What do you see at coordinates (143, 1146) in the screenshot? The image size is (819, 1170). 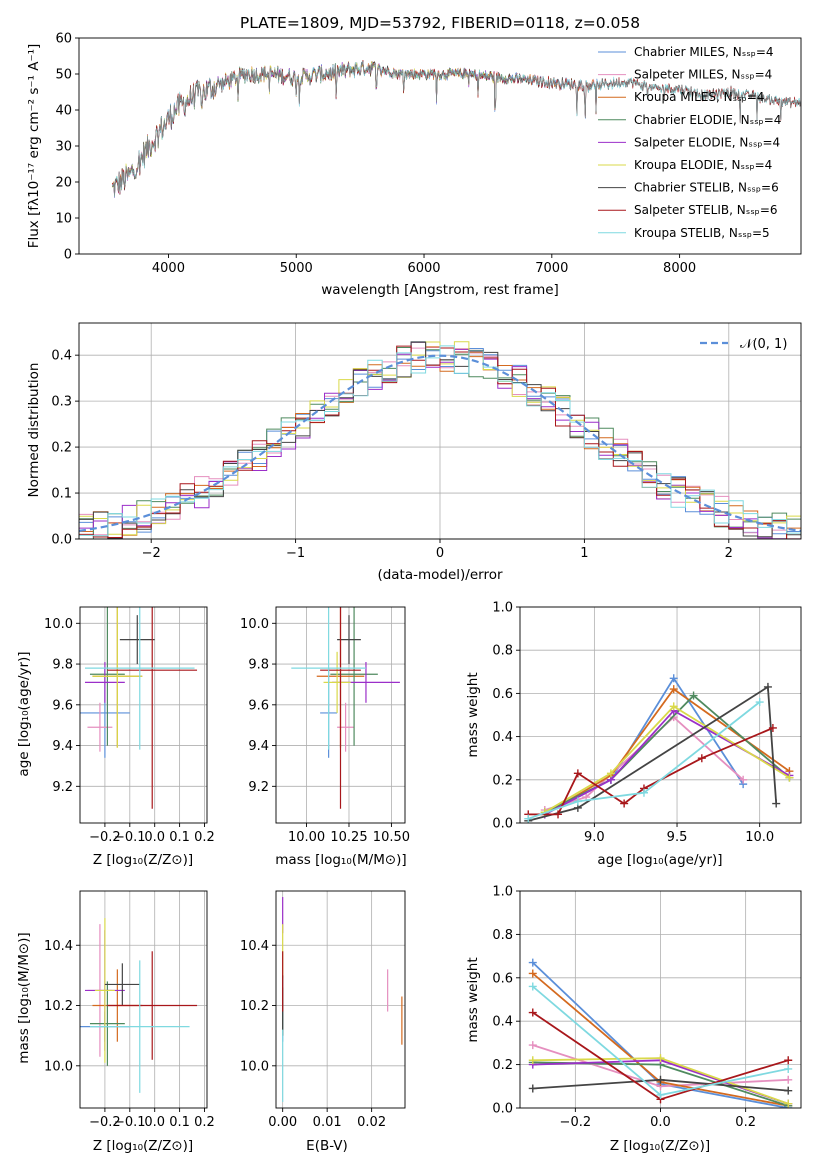 I see `massZ-x-label: Z [log₁₀(Z/Z⊙)]` at bounding box center [143, 1146].